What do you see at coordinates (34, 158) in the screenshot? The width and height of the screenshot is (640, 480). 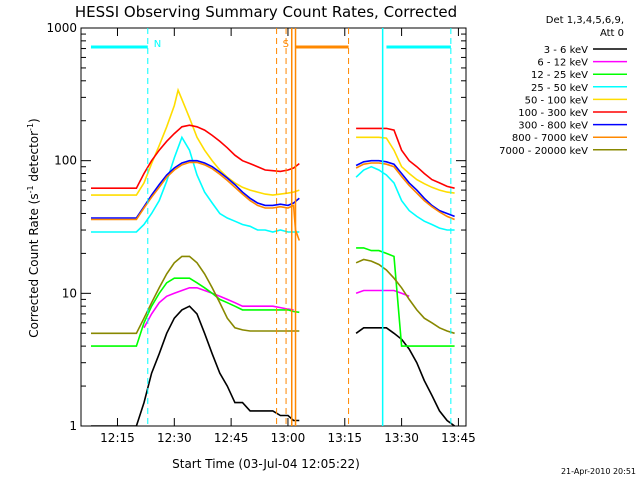 I see `y-axis-title-part-2: detector` at bounding box center [34, 158].